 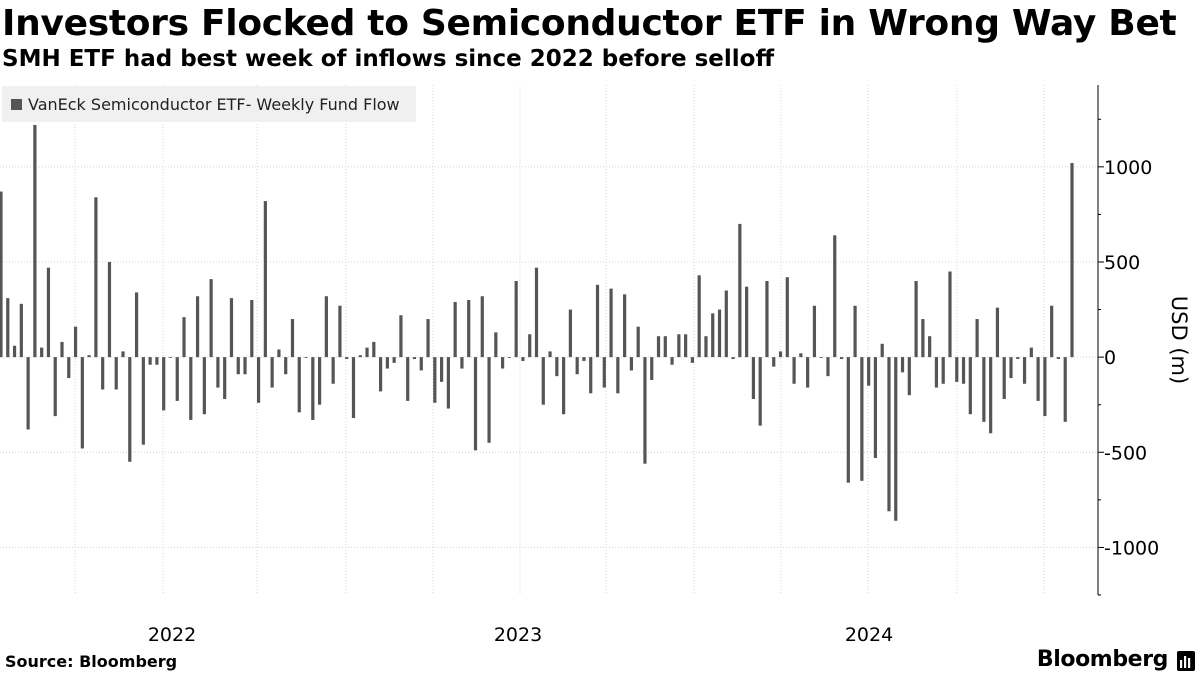 What do you see at coordinates (869, 635) in the screenshot?
I see `x-tick-label: 2024` at bounding box center [869, 635].